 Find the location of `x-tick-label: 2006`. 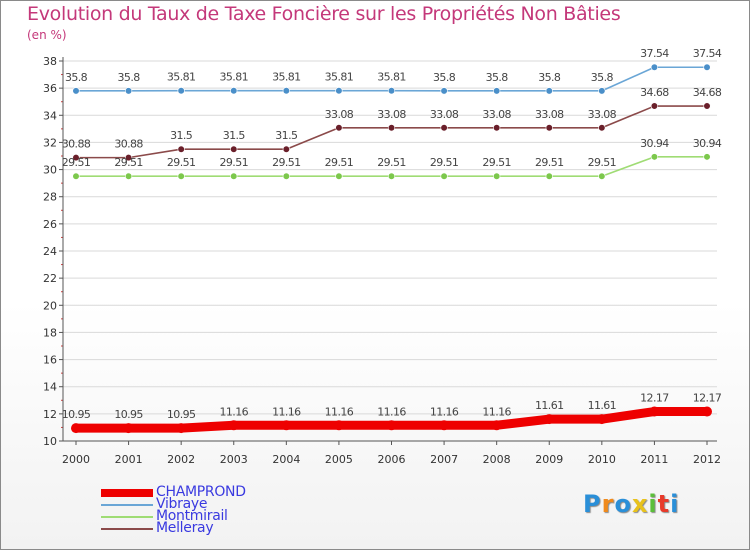

x-tick-label: 2006 is located at coordinates (392, 459).